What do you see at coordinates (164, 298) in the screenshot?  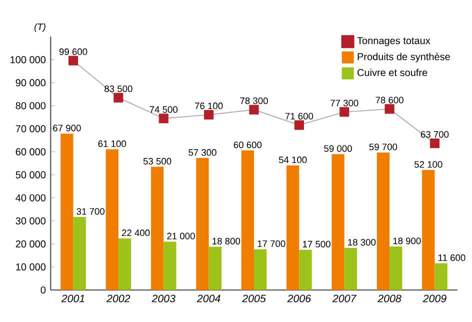 I see `x-tick-label: 2003` at bounding box center [164, 298].